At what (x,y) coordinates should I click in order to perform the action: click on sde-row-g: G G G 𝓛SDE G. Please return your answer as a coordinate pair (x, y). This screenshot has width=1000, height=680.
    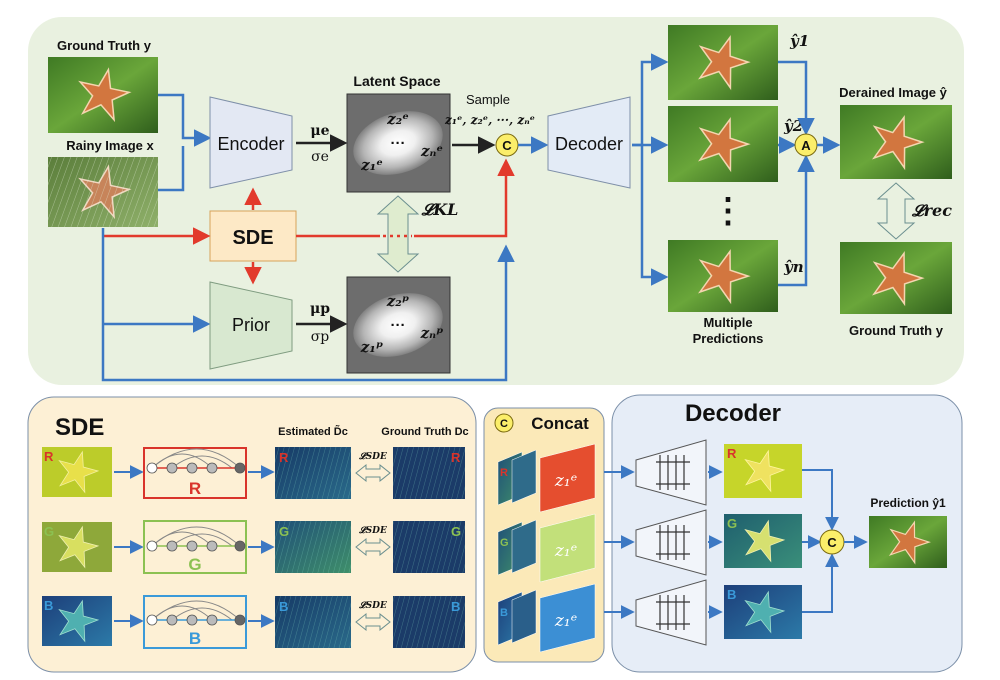
    Looking at the image, I should click on (253, 547).